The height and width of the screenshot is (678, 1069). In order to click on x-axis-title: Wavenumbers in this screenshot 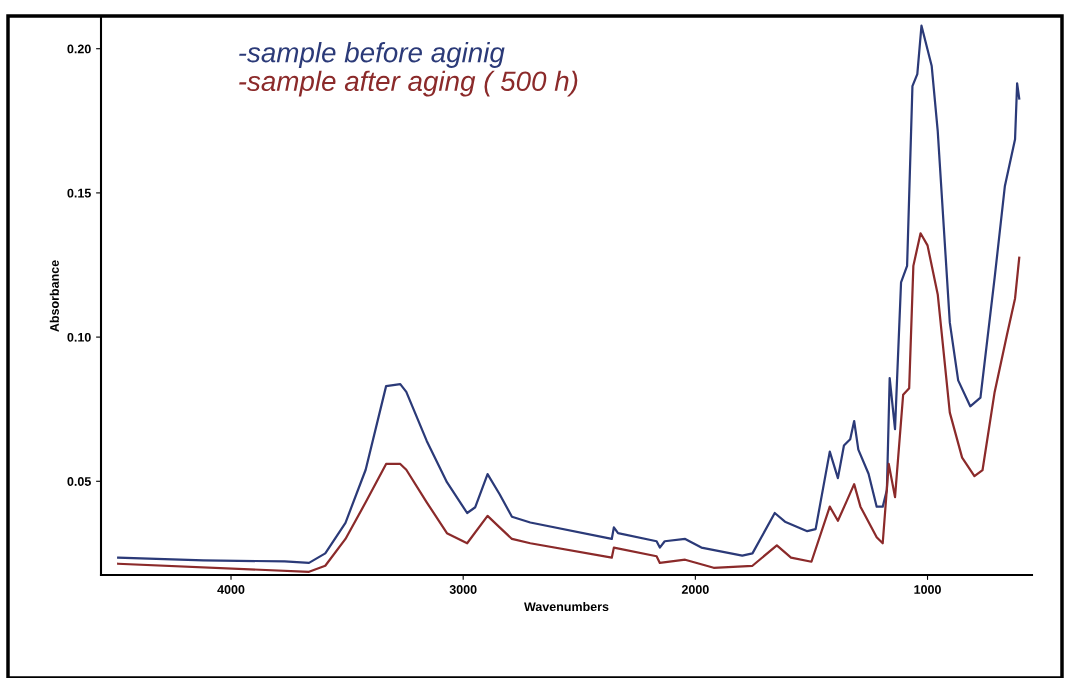, I will do `click(566, 606)`.